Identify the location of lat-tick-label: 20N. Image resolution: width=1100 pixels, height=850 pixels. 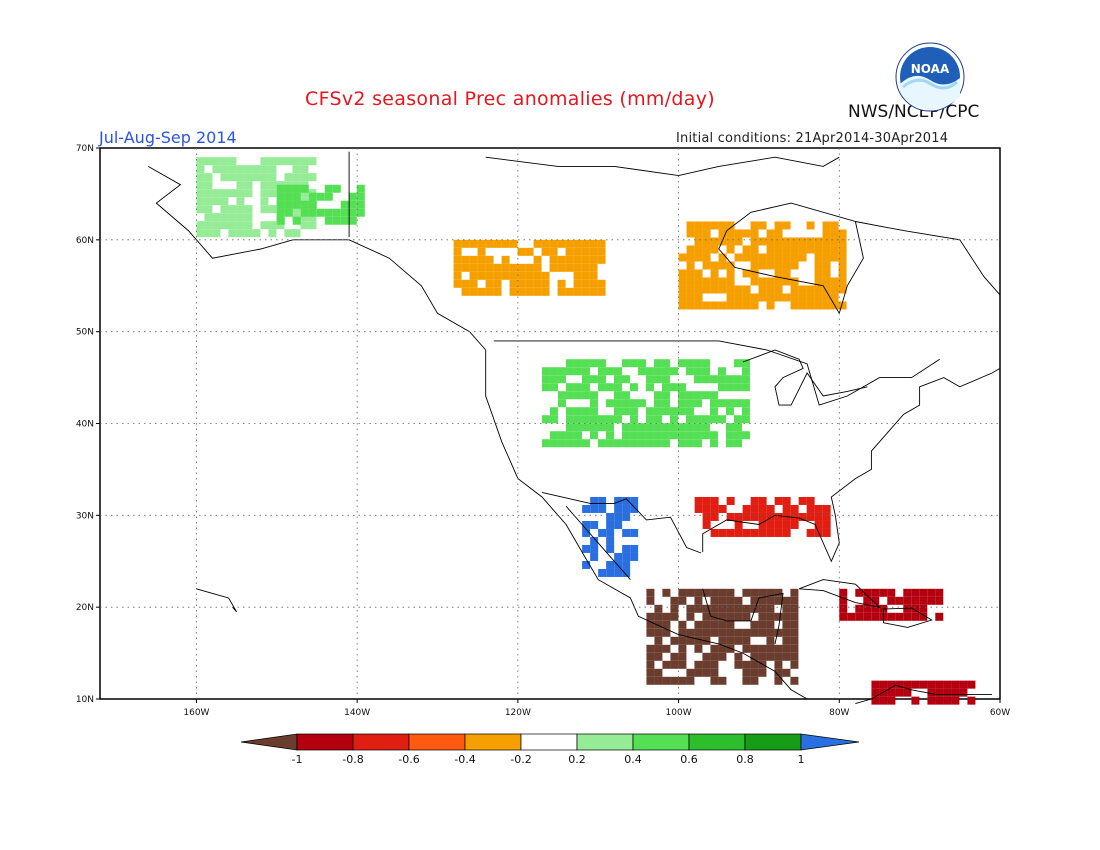
(85, 608).